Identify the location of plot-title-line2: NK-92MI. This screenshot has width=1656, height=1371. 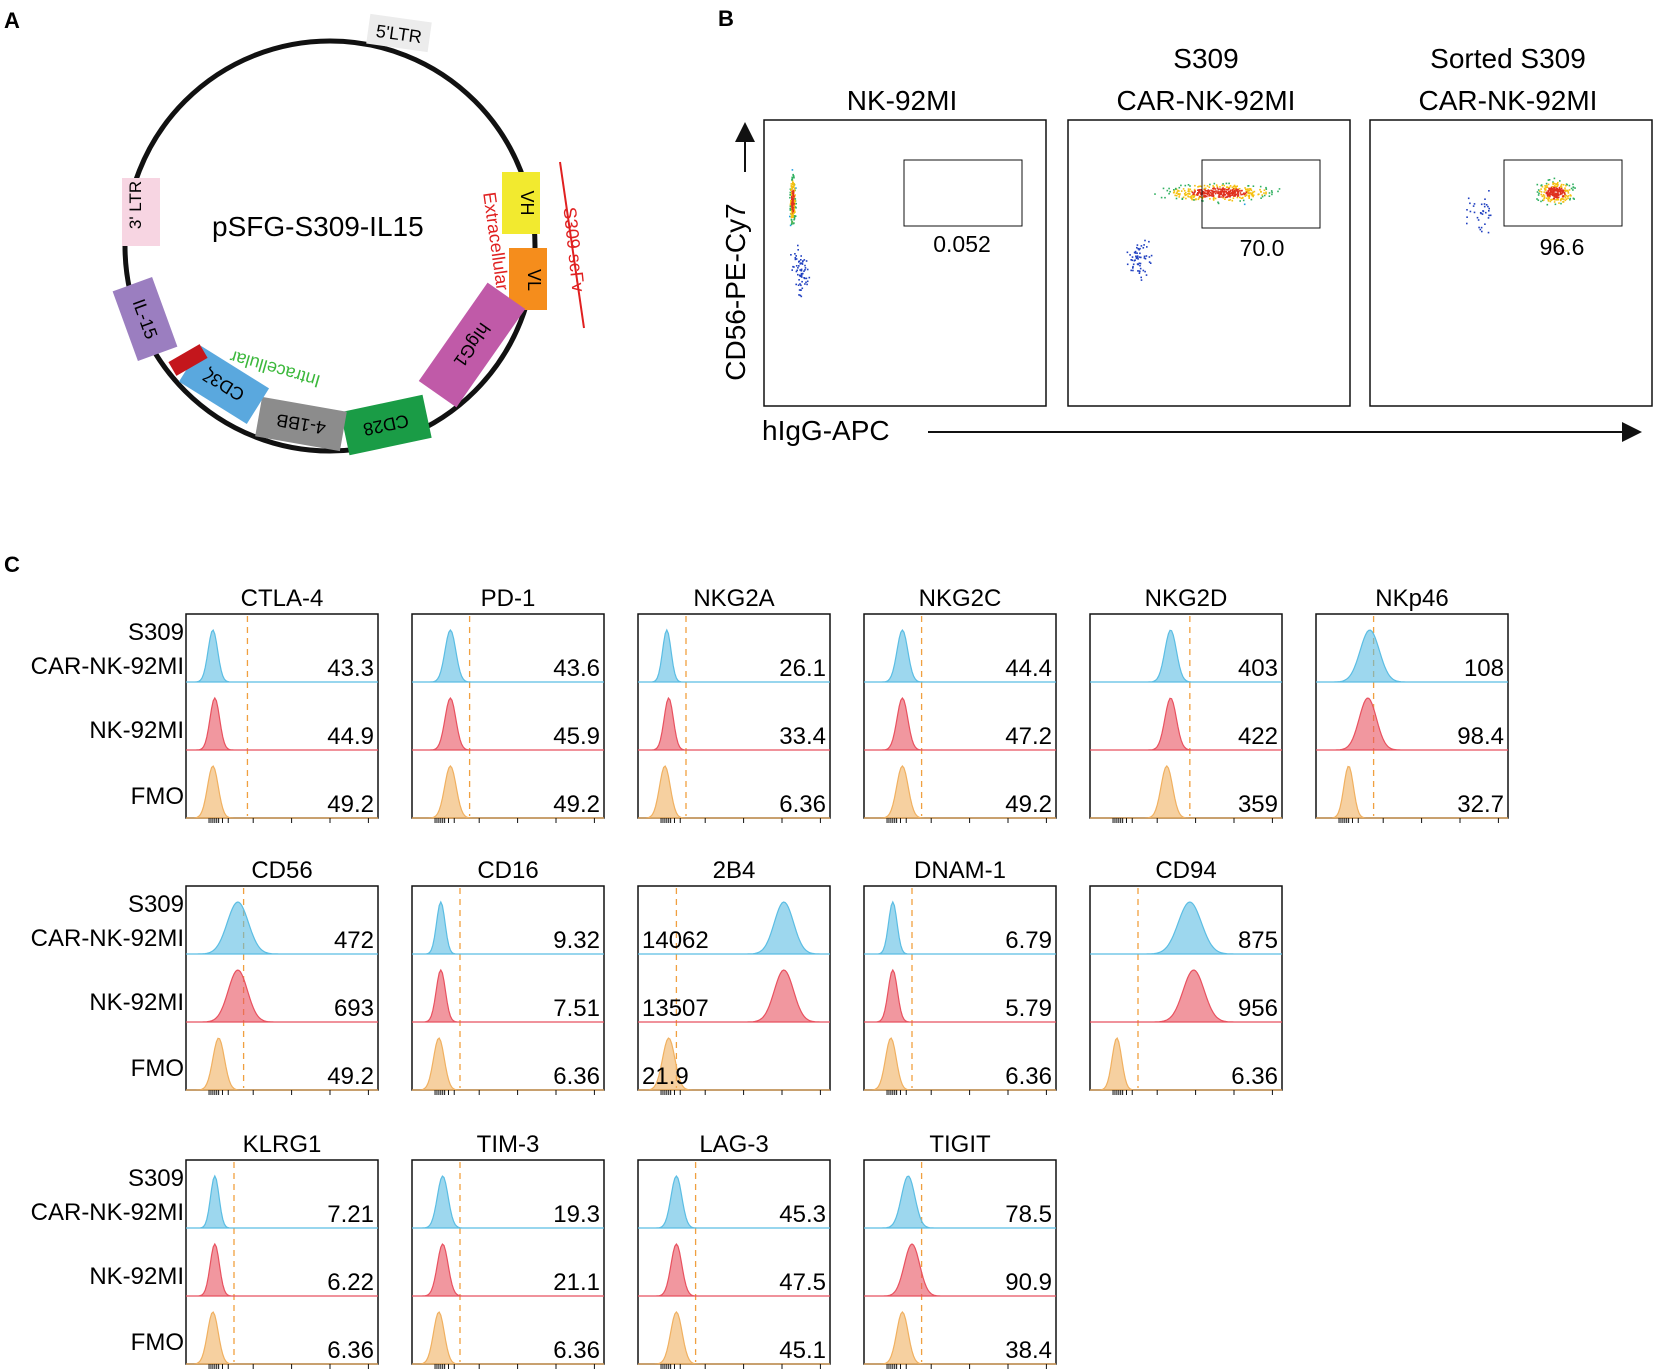
(902, 100).